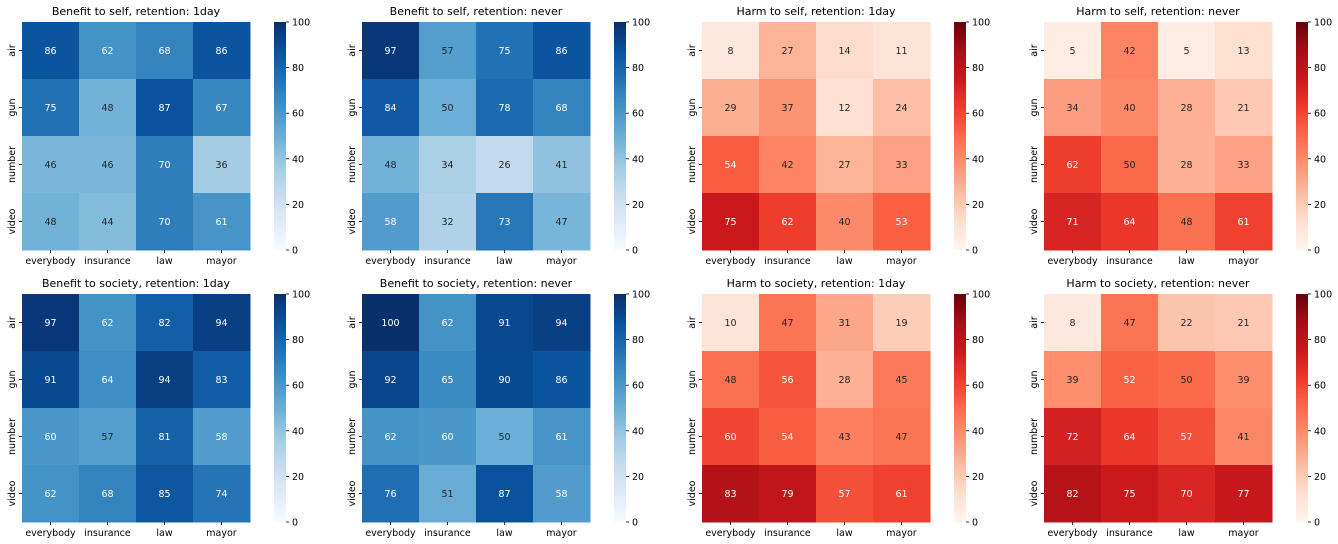  Describe the element at coordinates (221, 437) in the screenshot. I see `cell-value-label: 58` at that location.